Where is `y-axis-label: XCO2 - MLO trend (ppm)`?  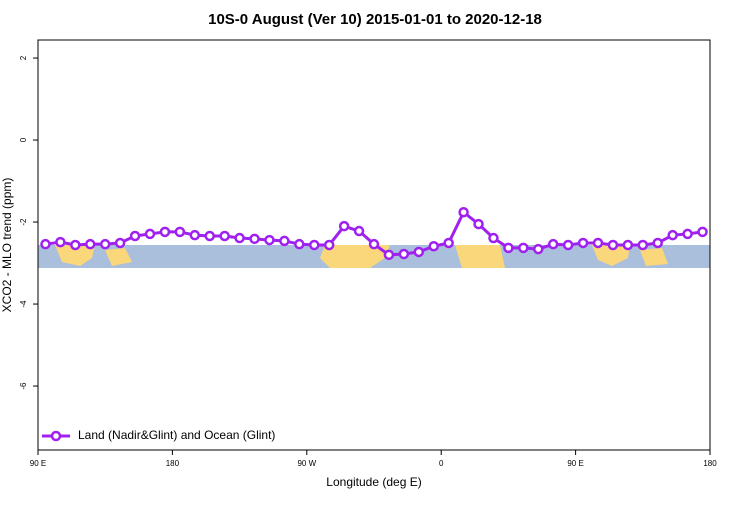
y-axis-label: XCO2 - MLO trend (ppm) is located at coordinates (7, 245).